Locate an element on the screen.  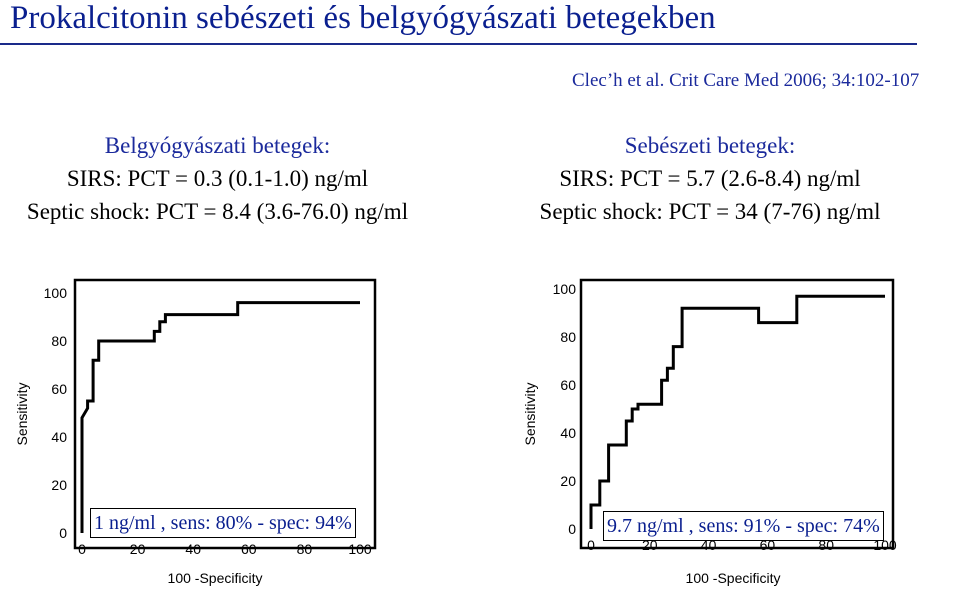
right-roc-ytick: 80 is located at coordinates (568, 337).